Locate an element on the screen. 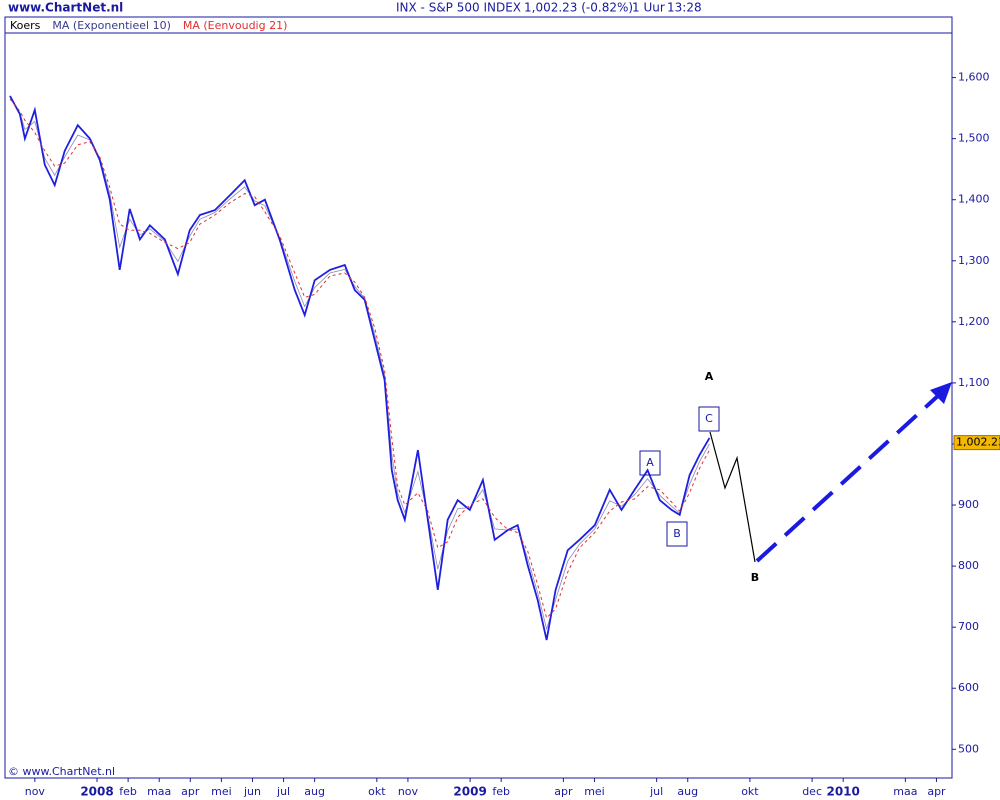 Image resolution: width=1000 pixels, height=800 pixels. y-tick-label: 900 is located at coordinates (968, 504).